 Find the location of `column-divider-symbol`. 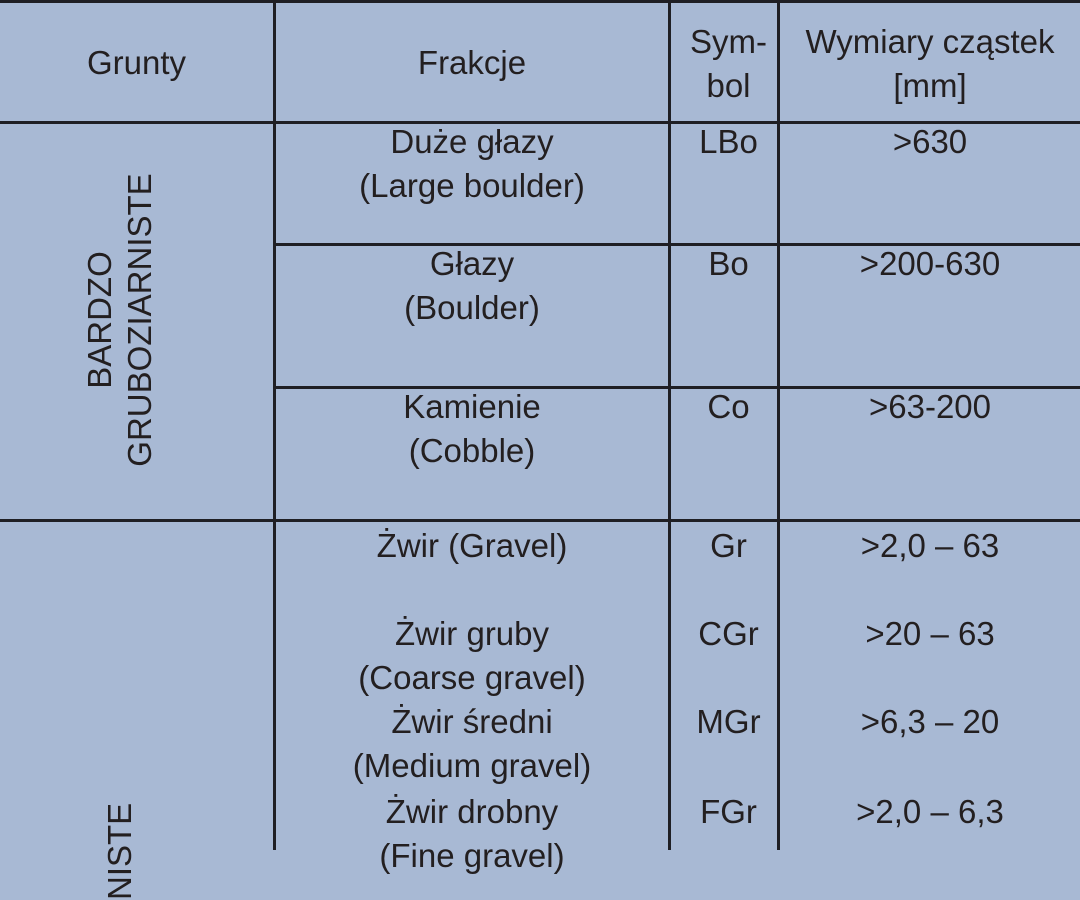

column-divider-symbol is located at coordinates (778, 425).